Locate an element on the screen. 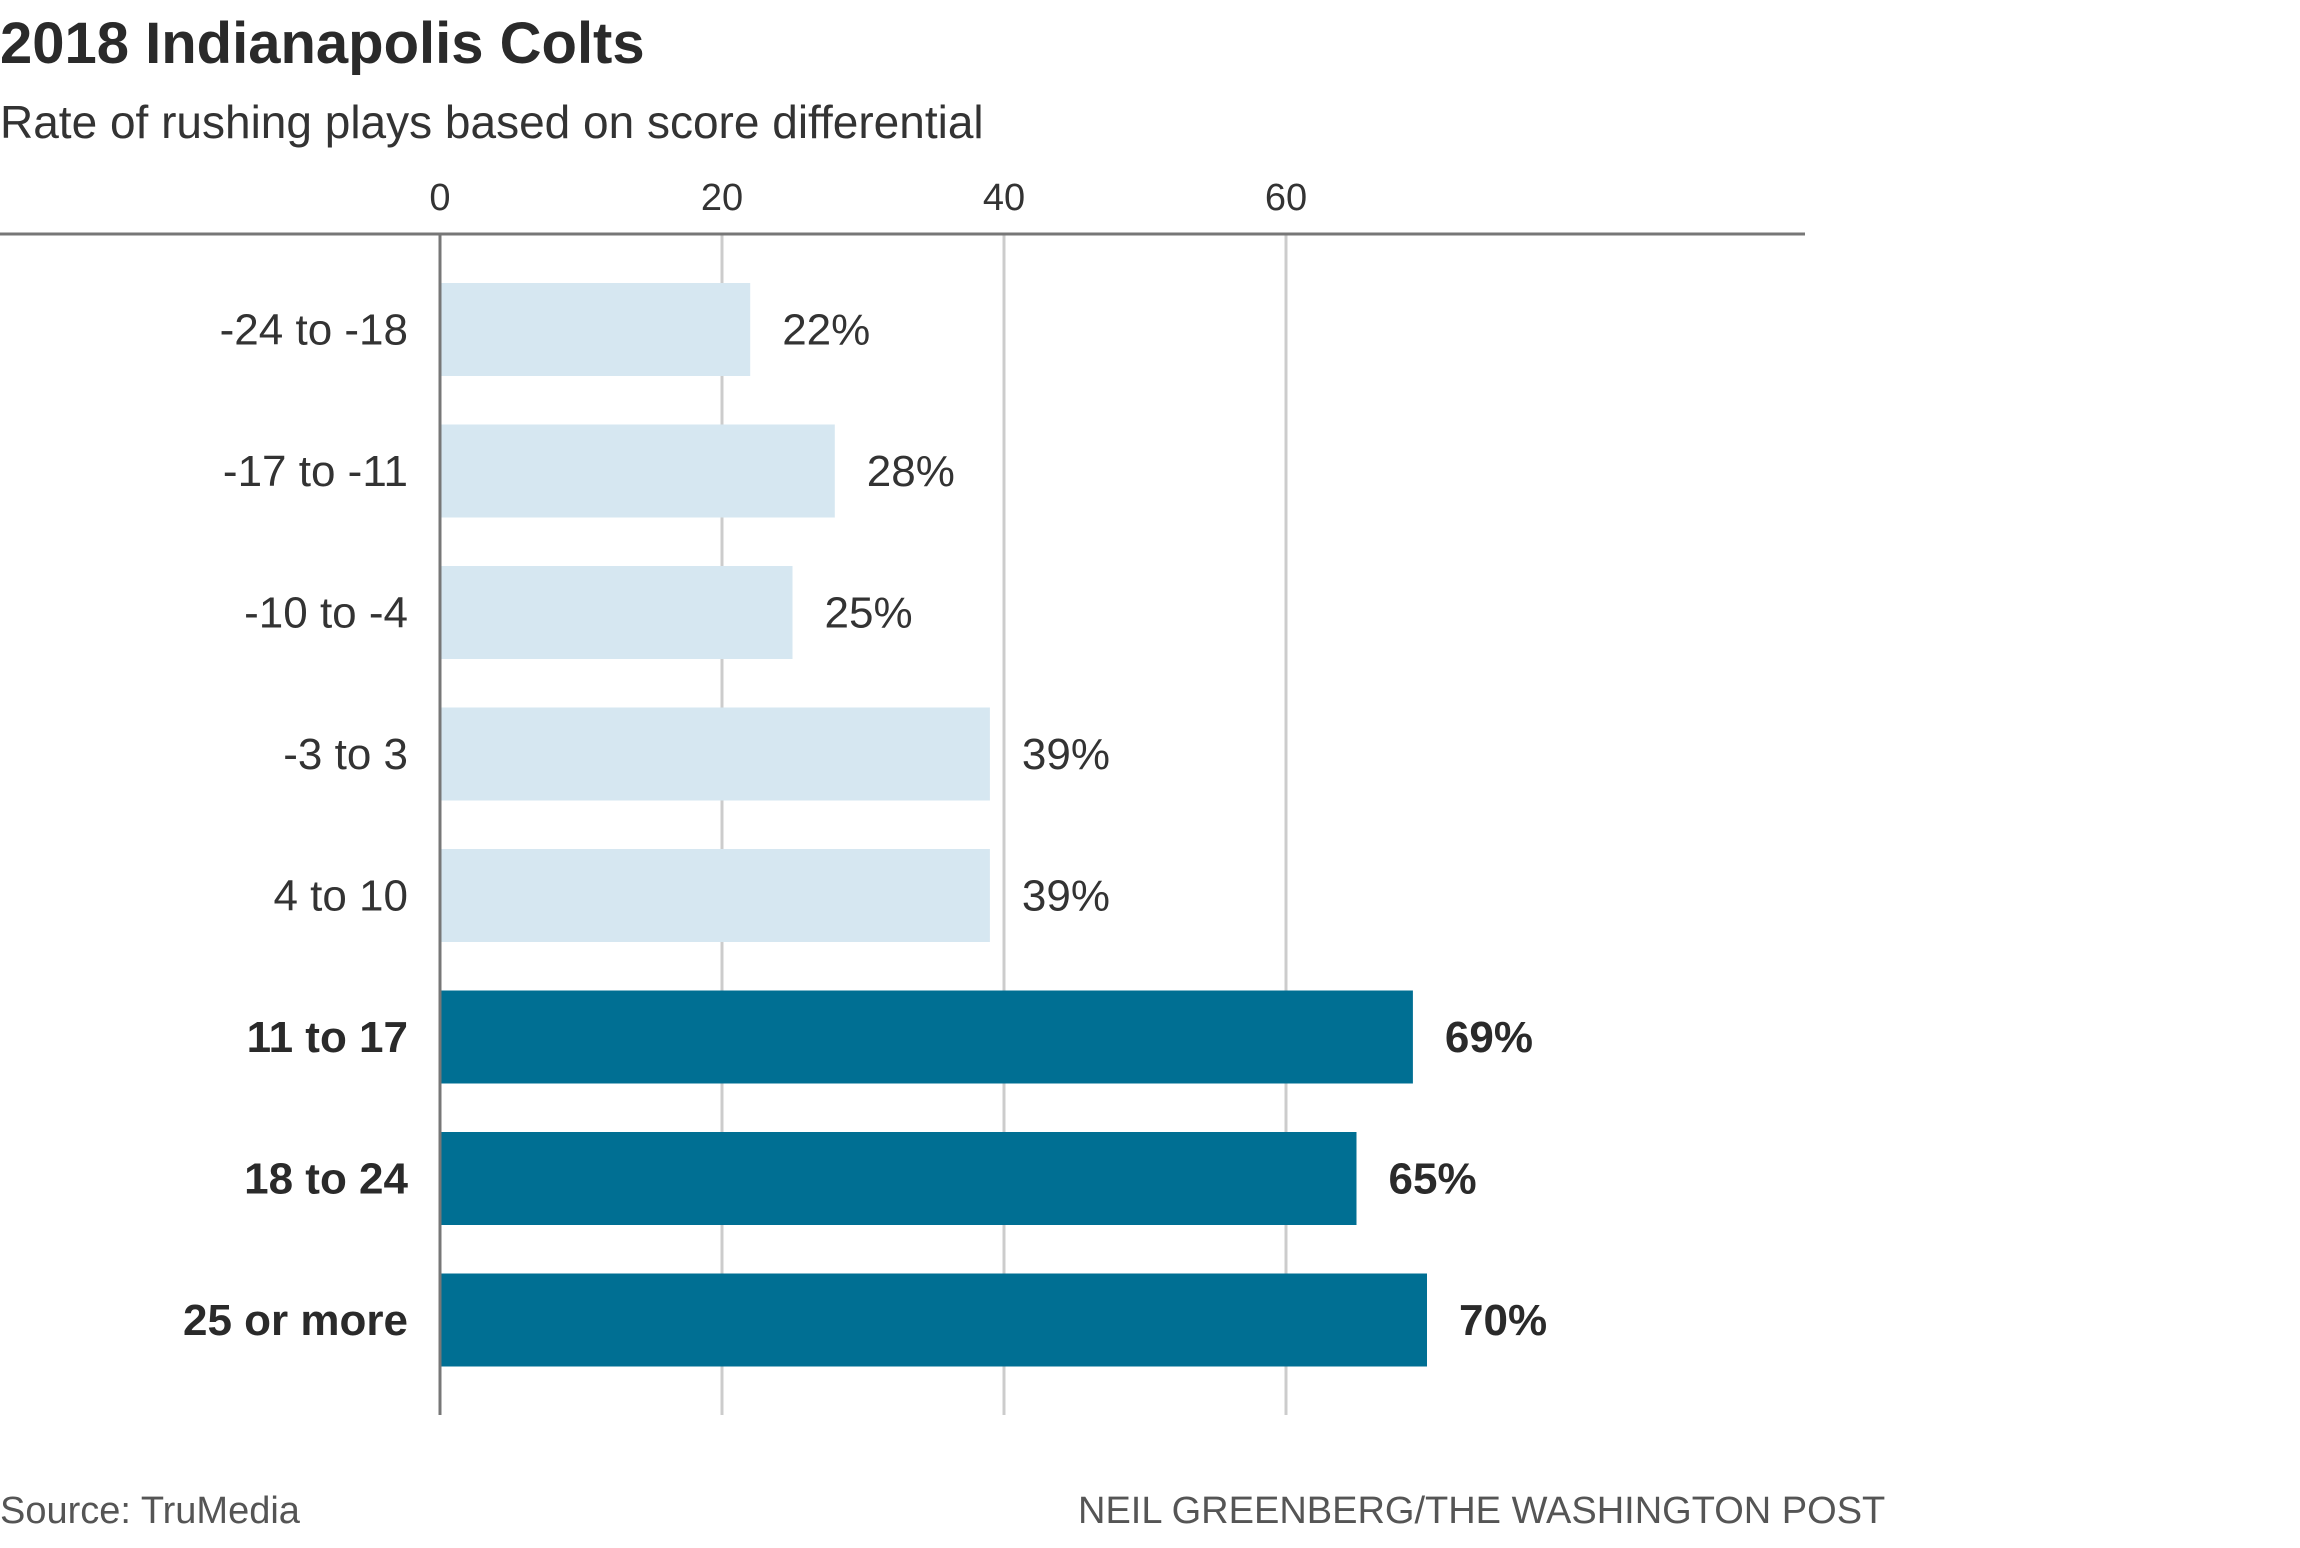  category-label-4: -3 to 3 is located at coordinates (345, 754).